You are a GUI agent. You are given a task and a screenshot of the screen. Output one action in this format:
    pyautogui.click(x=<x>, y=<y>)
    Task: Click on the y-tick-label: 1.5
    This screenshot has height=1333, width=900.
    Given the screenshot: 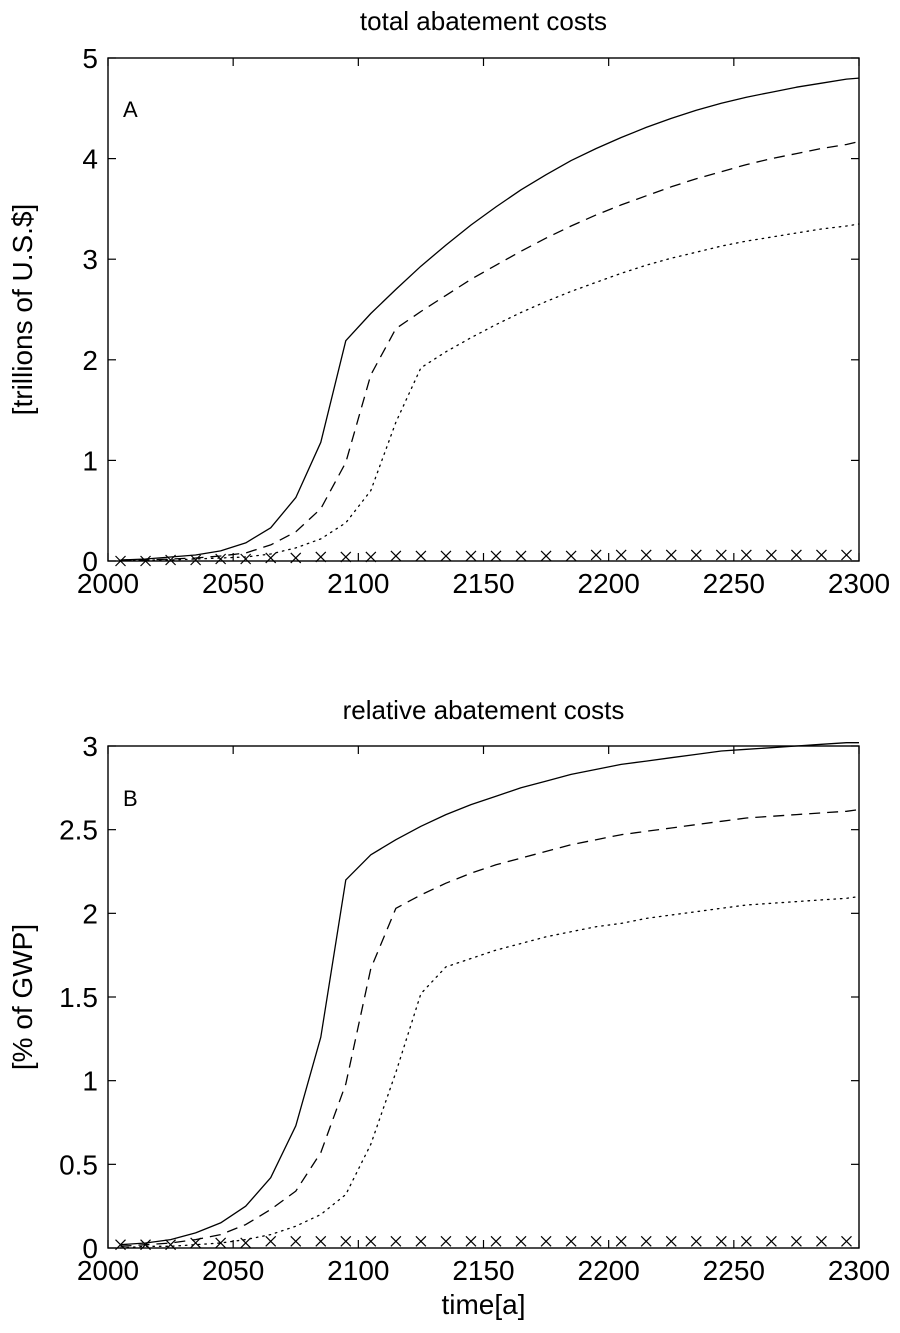 What is the action you would take?
    pyautogui.click(x=78, y=997)
    